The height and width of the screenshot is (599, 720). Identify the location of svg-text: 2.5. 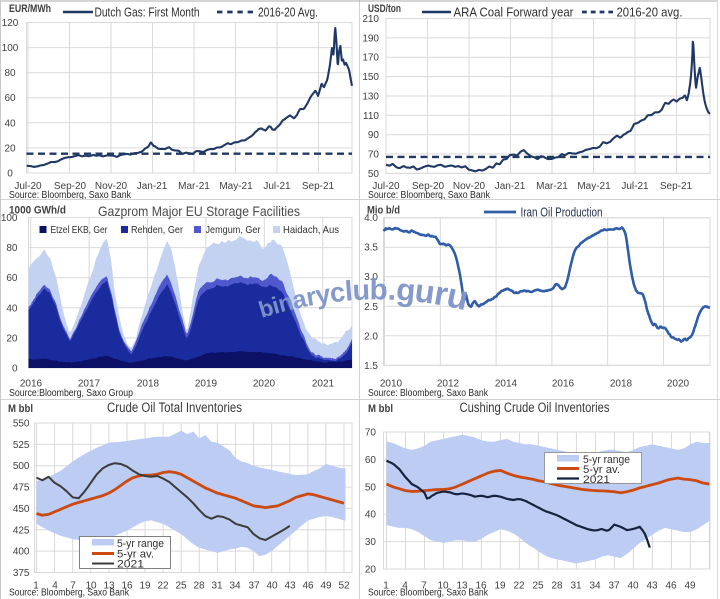
(371, 307).